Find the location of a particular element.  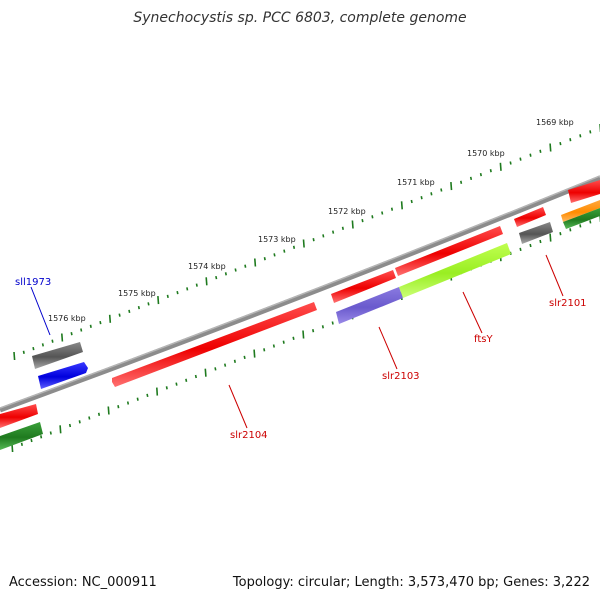

gene-label-sll1973: sll1973 is located at coordinates (33, 282).